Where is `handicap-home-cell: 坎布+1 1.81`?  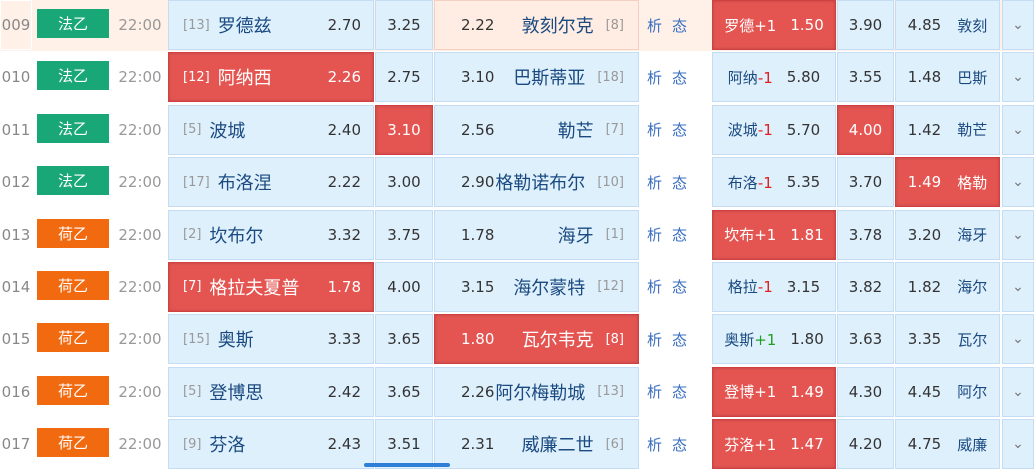
handicap-home-cell: 坎布+1 1.81 is located at coordinates (774, 234).